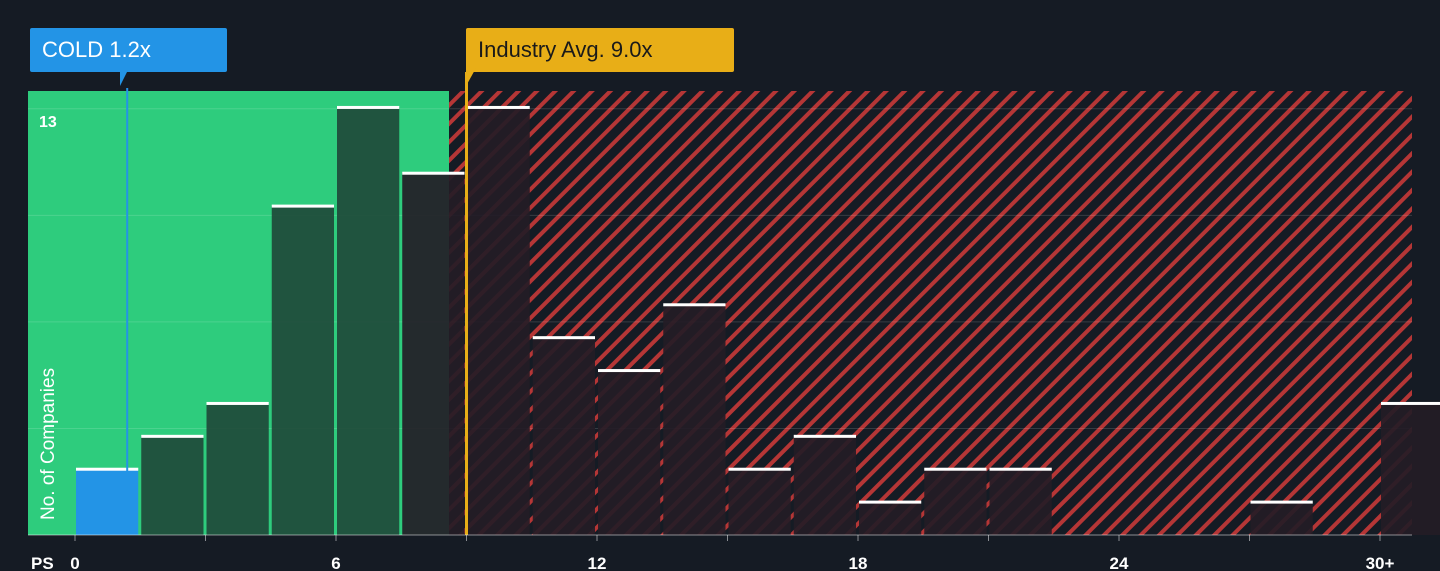  What do you see at coordinates (96, 49) in the screenshot?
I see `company-ps-label: COLD 1.2x` at bounding box center [96, 49].